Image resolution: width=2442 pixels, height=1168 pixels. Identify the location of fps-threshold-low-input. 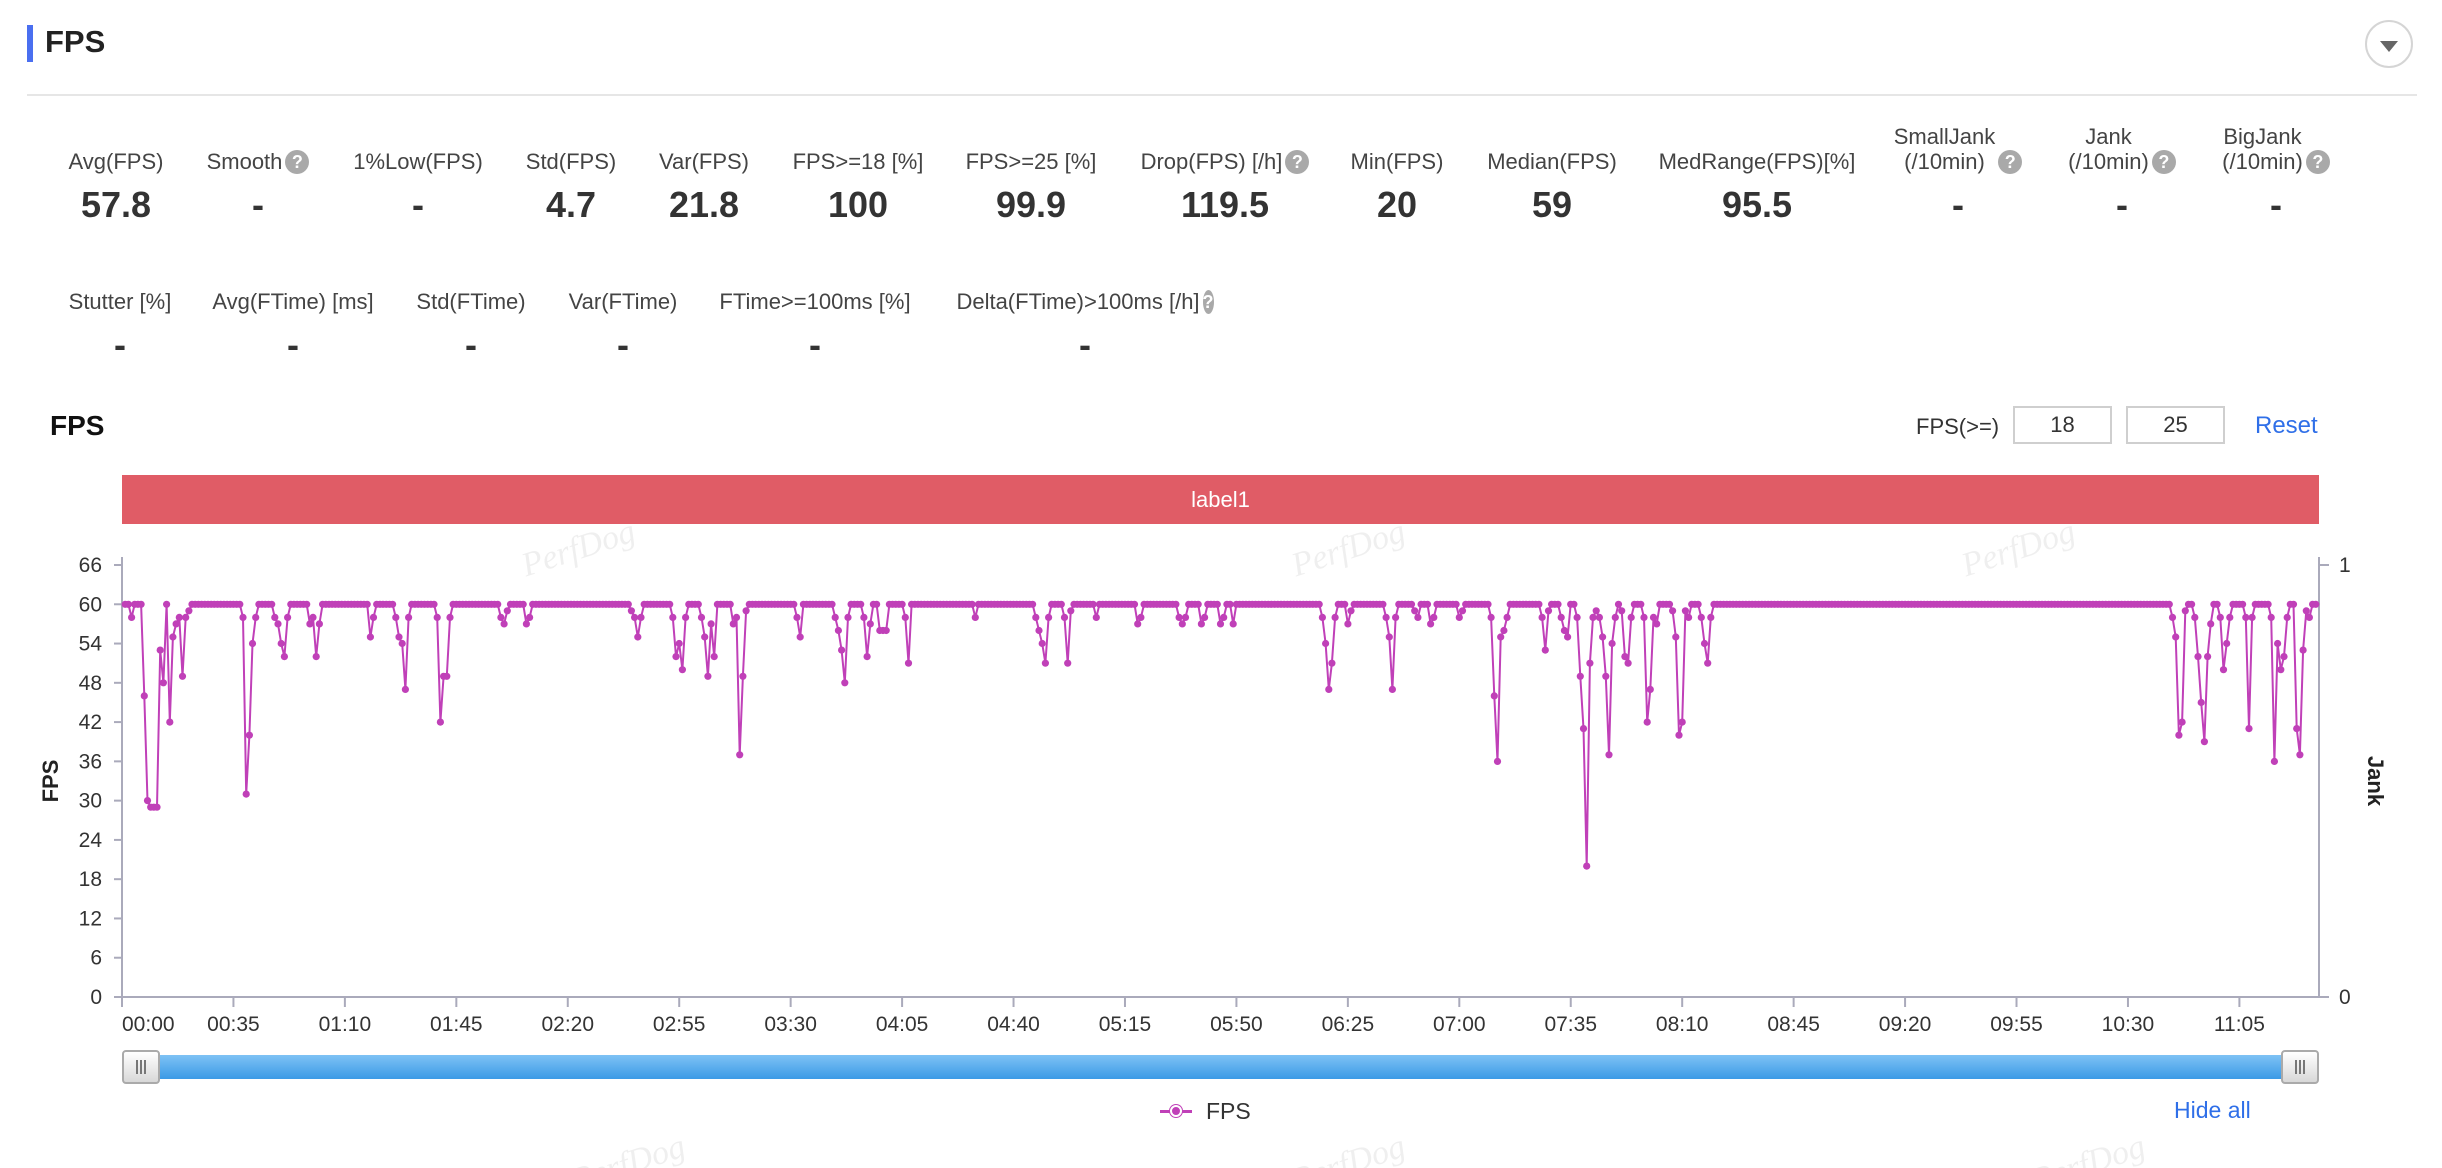
(2062, 425).